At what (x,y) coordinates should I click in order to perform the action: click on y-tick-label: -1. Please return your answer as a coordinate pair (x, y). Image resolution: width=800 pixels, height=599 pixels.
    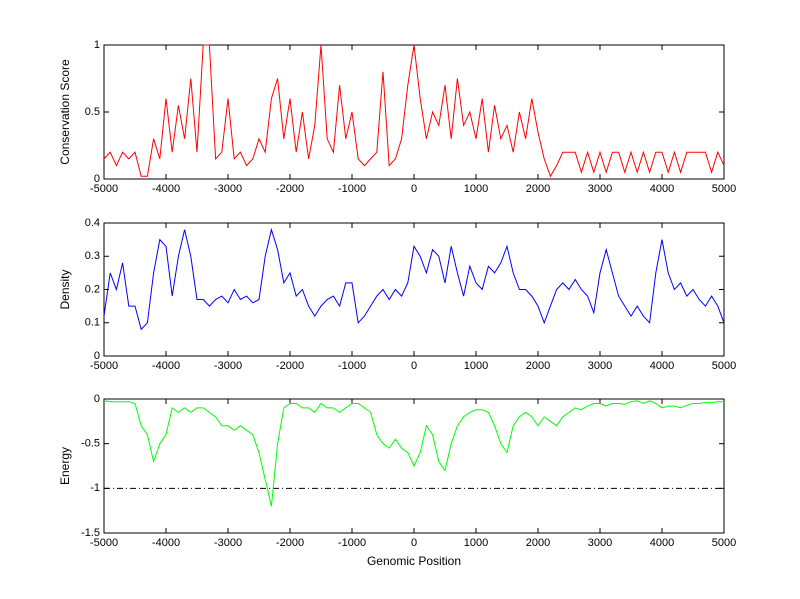
    Looking at the image, I should click on (95, 488).